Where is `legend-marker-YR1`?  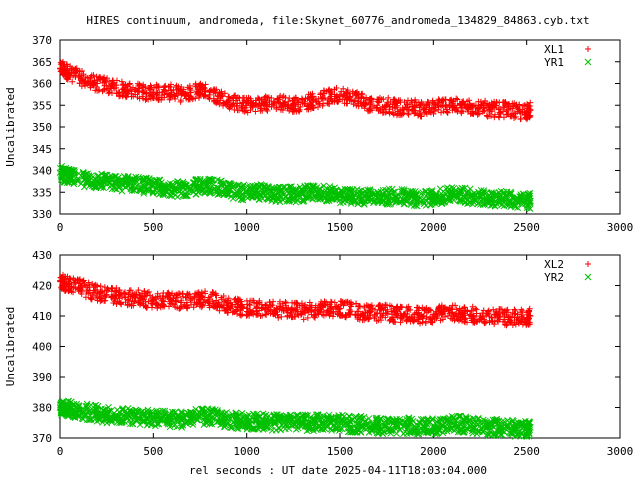
legend-marker-YR1 is located at coordinates (588, 62).